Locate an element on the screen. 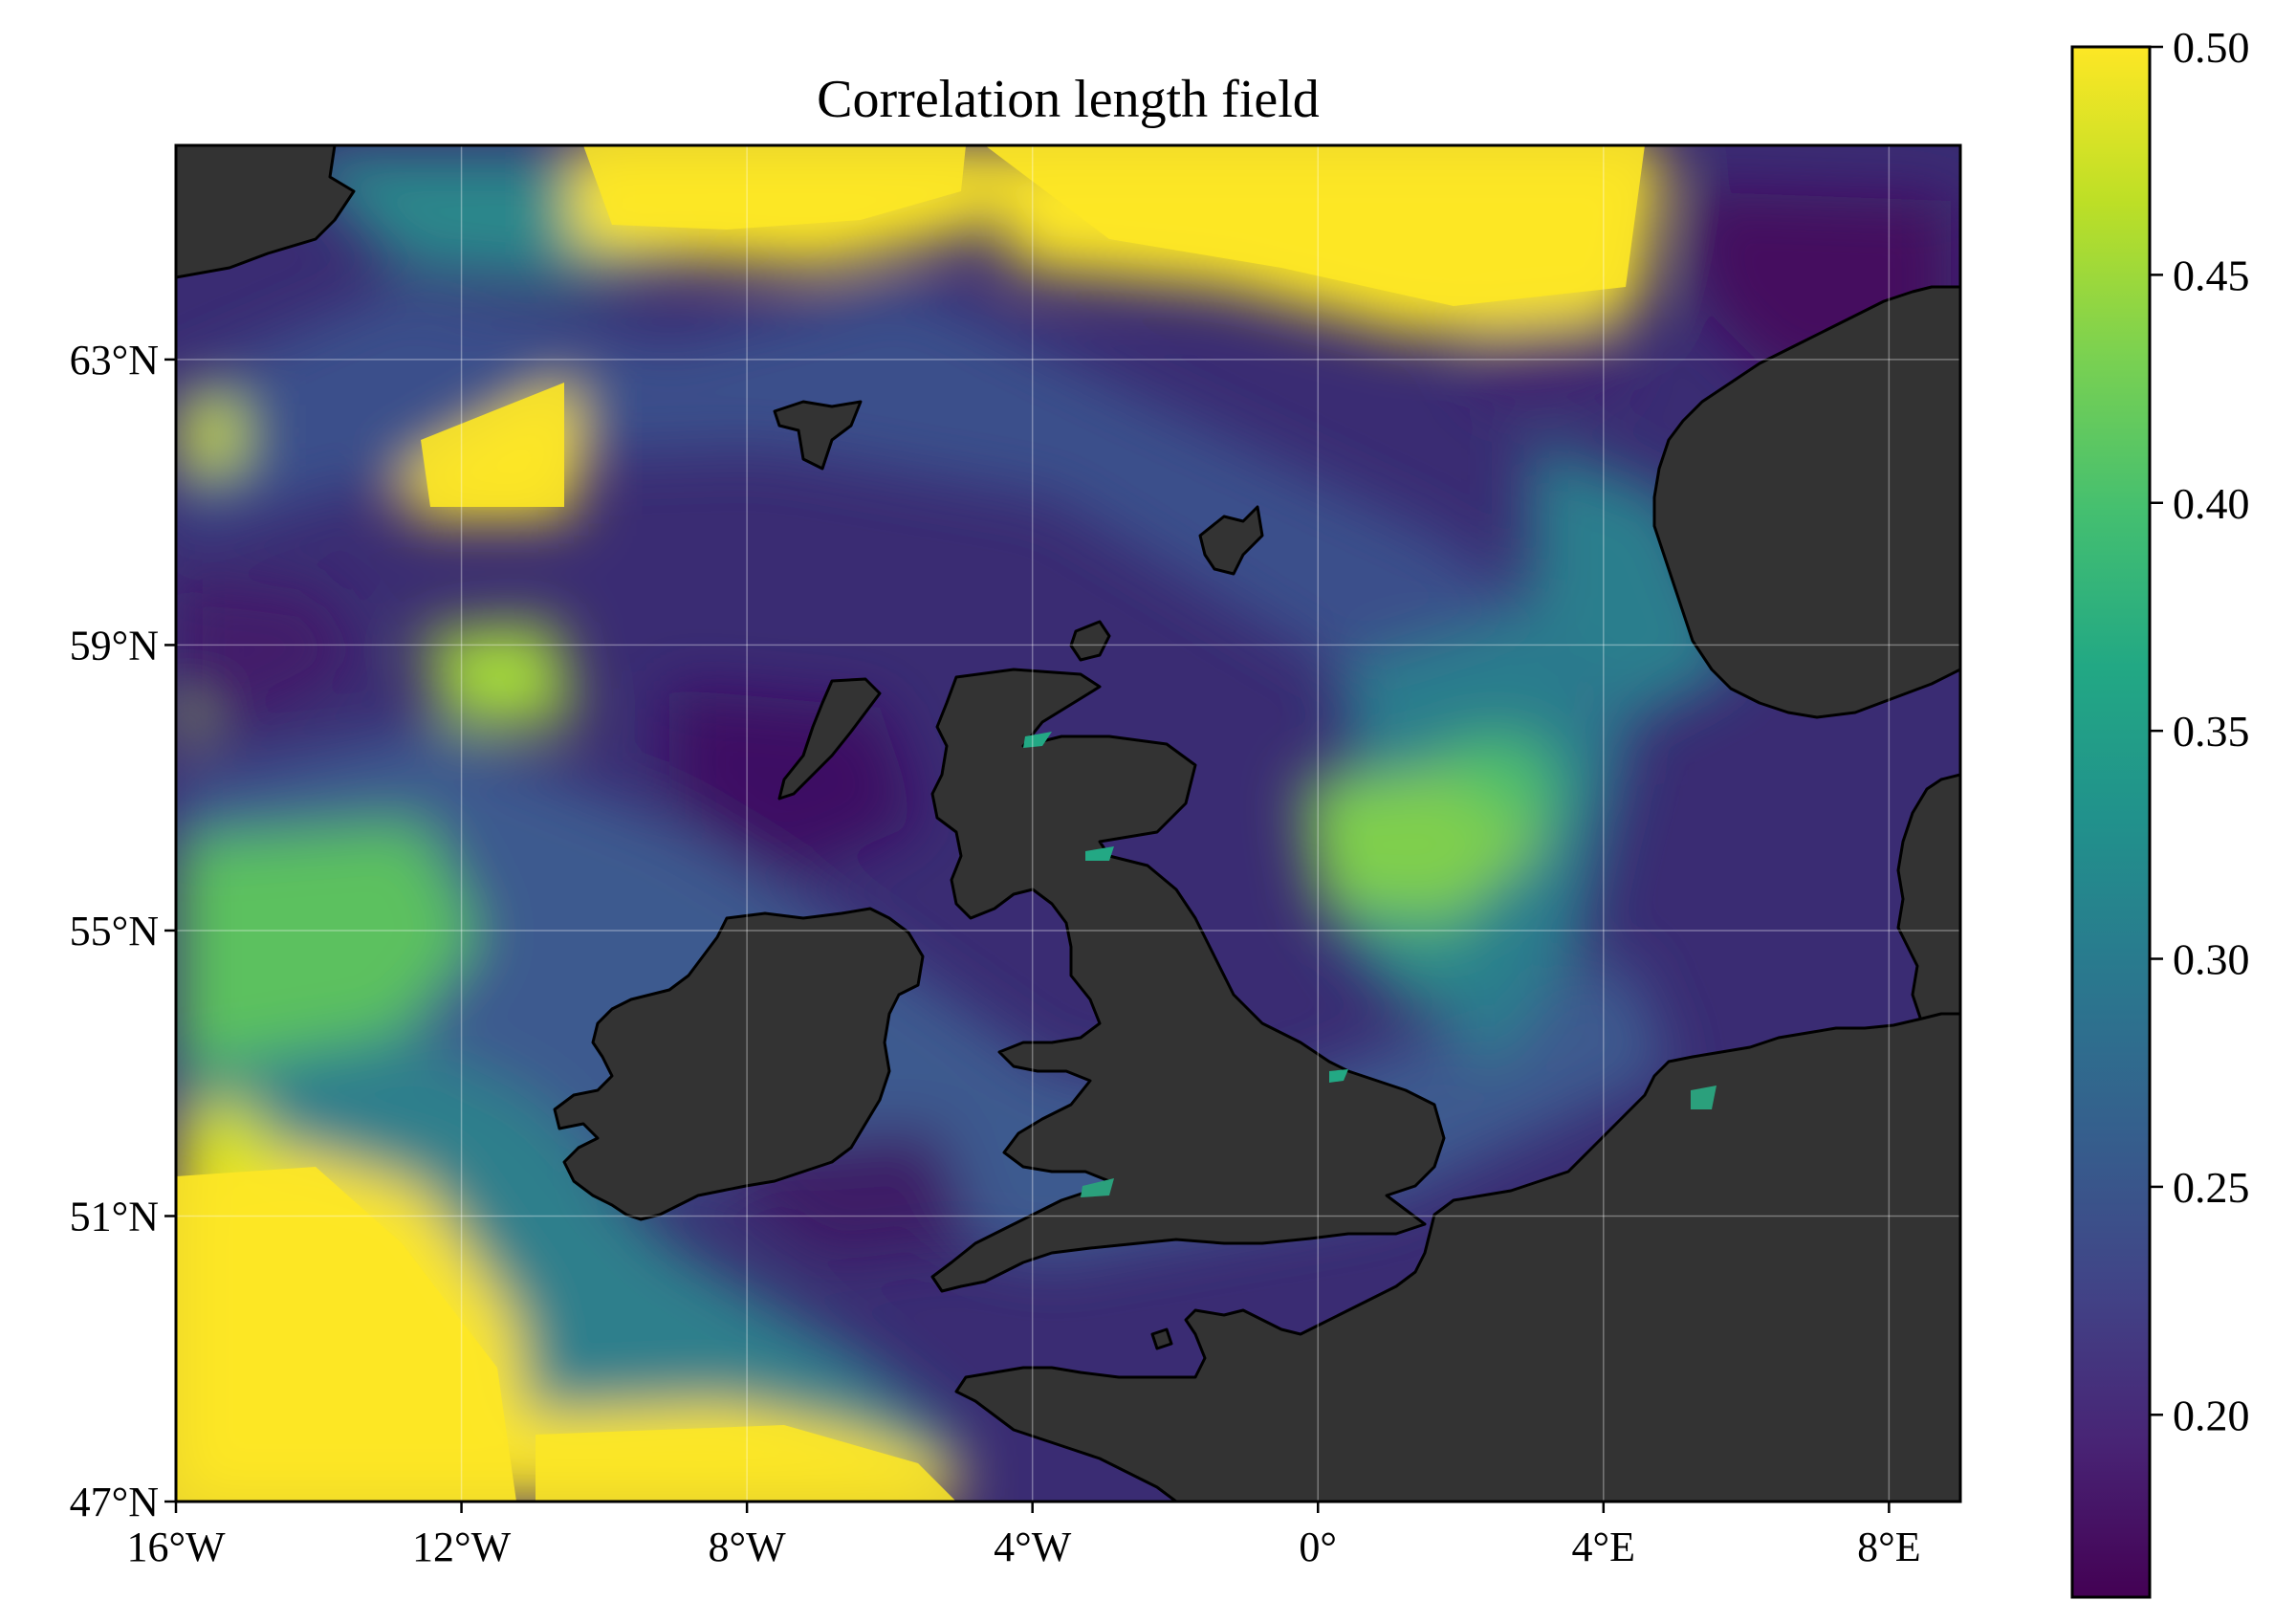  land-faroe-islands is located at coordinates (818, 436).